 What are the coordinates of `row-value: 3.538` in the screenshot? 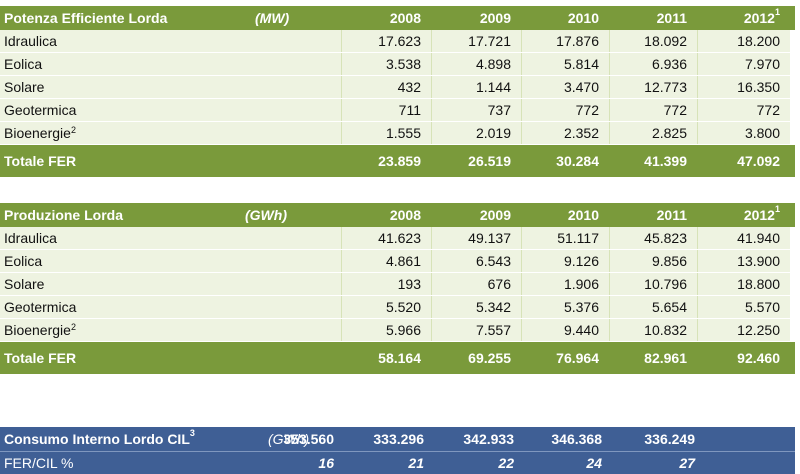 It's located at (386, 64).